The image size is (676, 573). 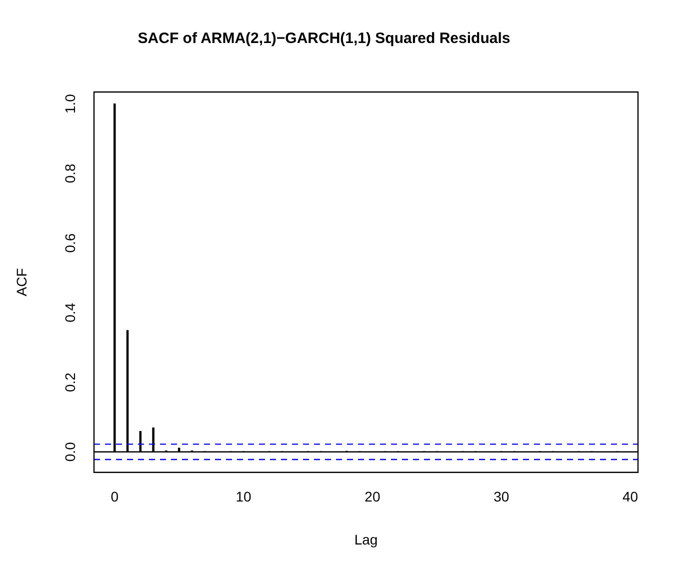 I want to click on x-tick-label: 10, so click(x=244, y=496).